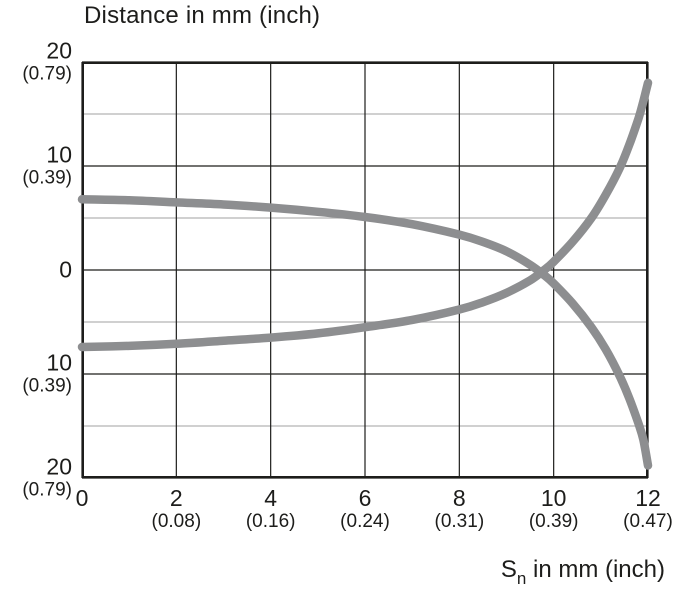 Image resolution: width=679 pixels, height=600 pixels. What do you see at coordinates (648, 509) in the screenshot?
I see `x-tick-label: 12 (0.47)` at bounding box center [648, 509].